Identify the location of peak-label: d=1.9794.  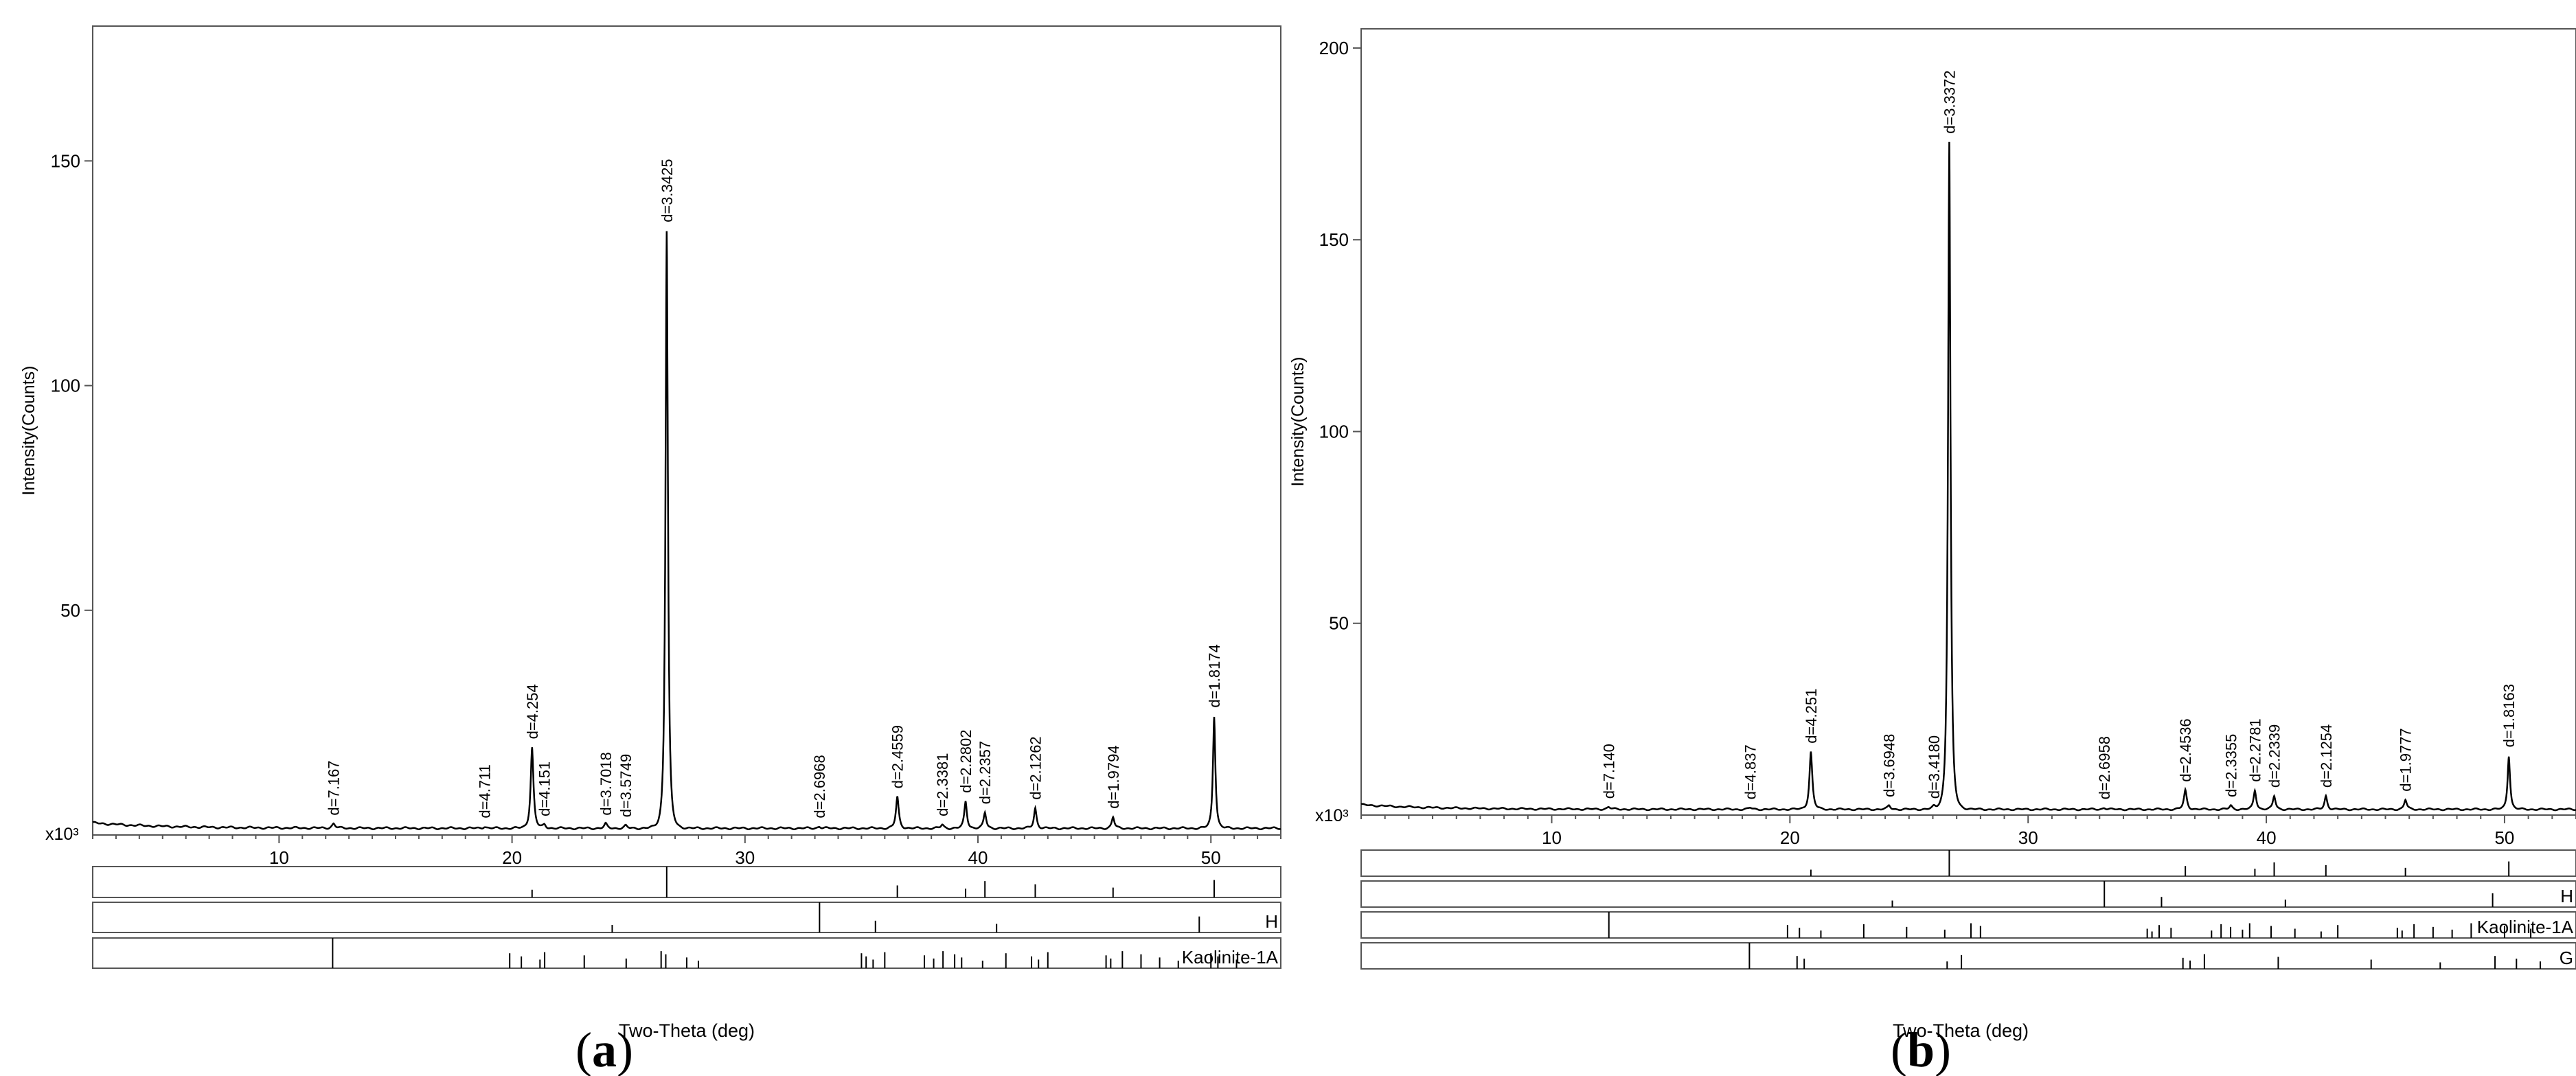
(1113, 777).